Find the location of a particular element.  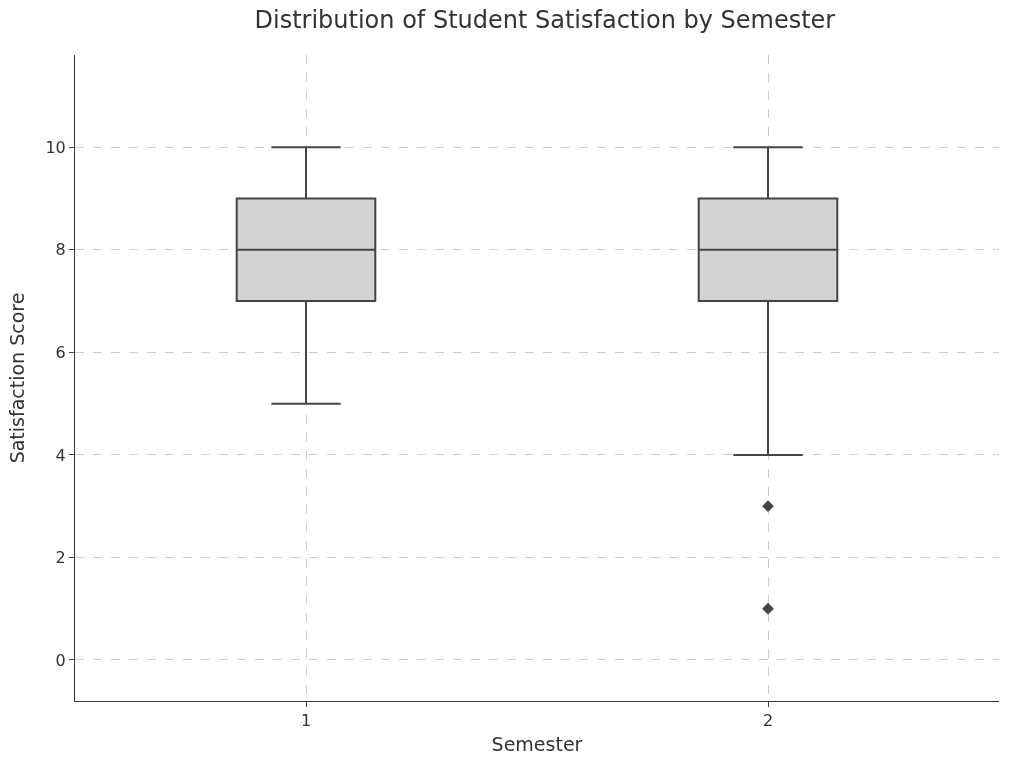

x-axis-title: Semester is located at coordinates (537, 744).